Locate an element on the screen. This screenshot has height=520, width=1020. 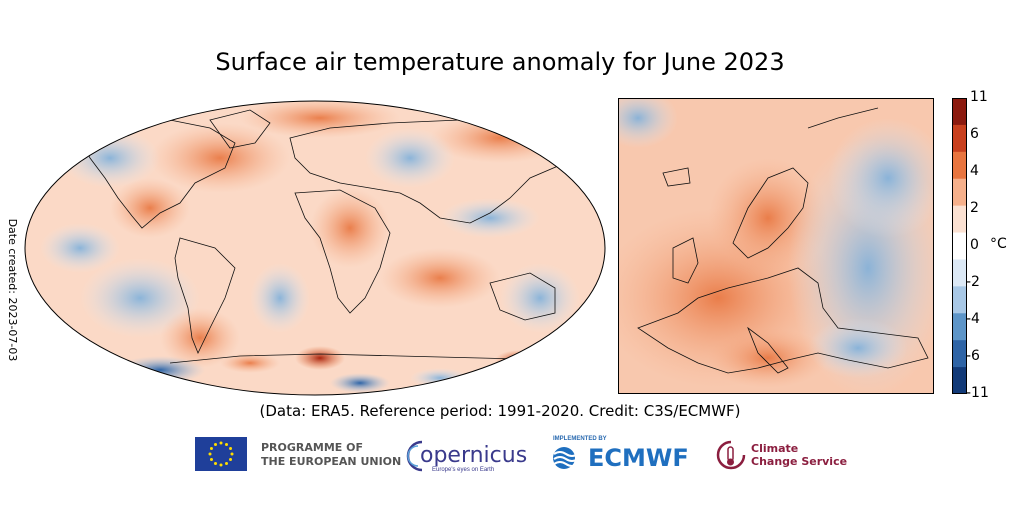
ecmwf-waves-icon is located at coordinates (566, 458).